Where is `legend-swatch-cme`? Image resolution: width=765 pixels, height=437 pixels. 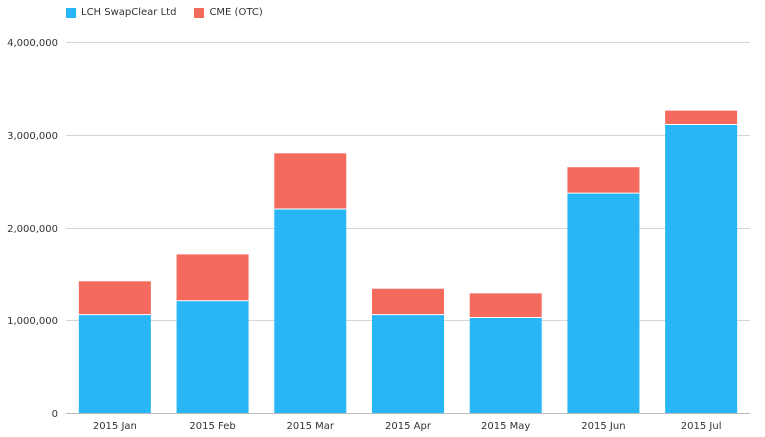
legend-swatch-cme is located at coordinates (199, 12).